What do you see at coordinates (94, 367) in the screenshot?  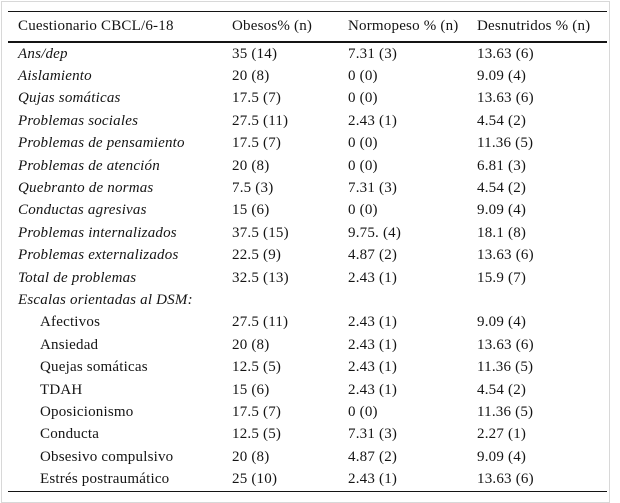 I see `row-label: Quejas somáticas` at bounding box center [94, 367].